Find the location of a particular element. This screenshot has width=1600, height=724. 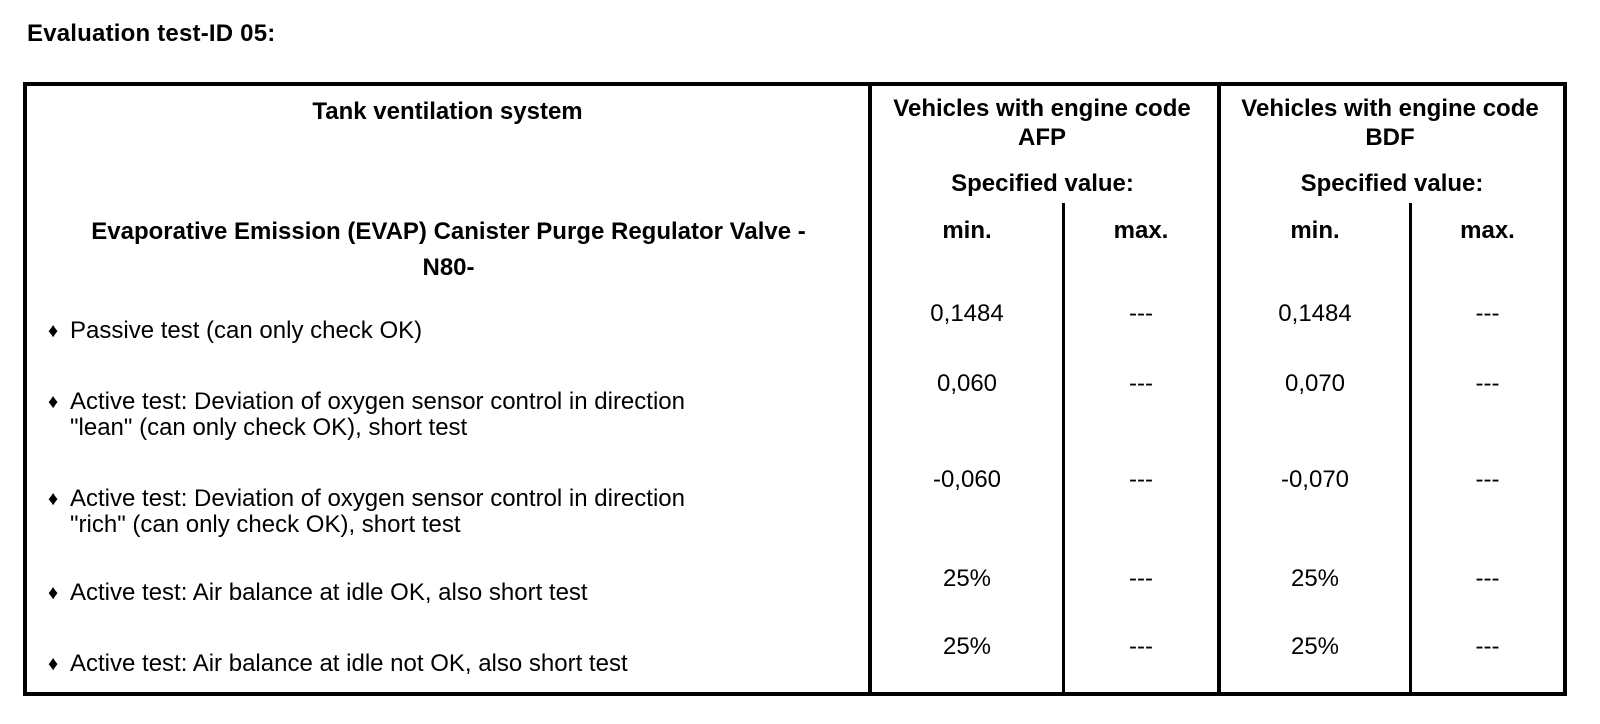

max-header-afp: max. is located at coordinates (1141, 230).